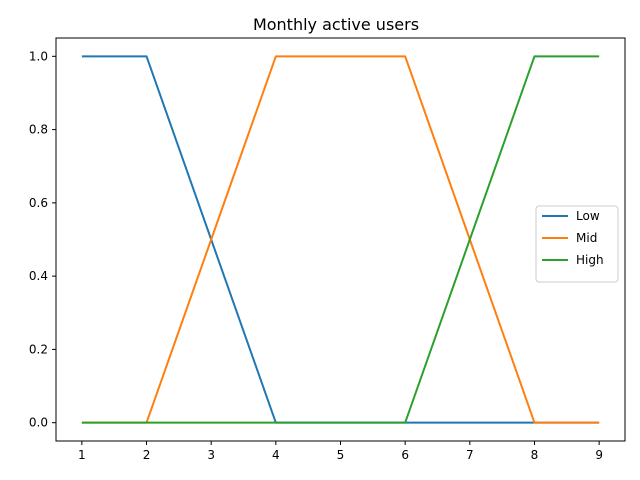 The width and height of the screenshot is (640, 480). I want to click on x-tick-label: 7, so click(470, 455).